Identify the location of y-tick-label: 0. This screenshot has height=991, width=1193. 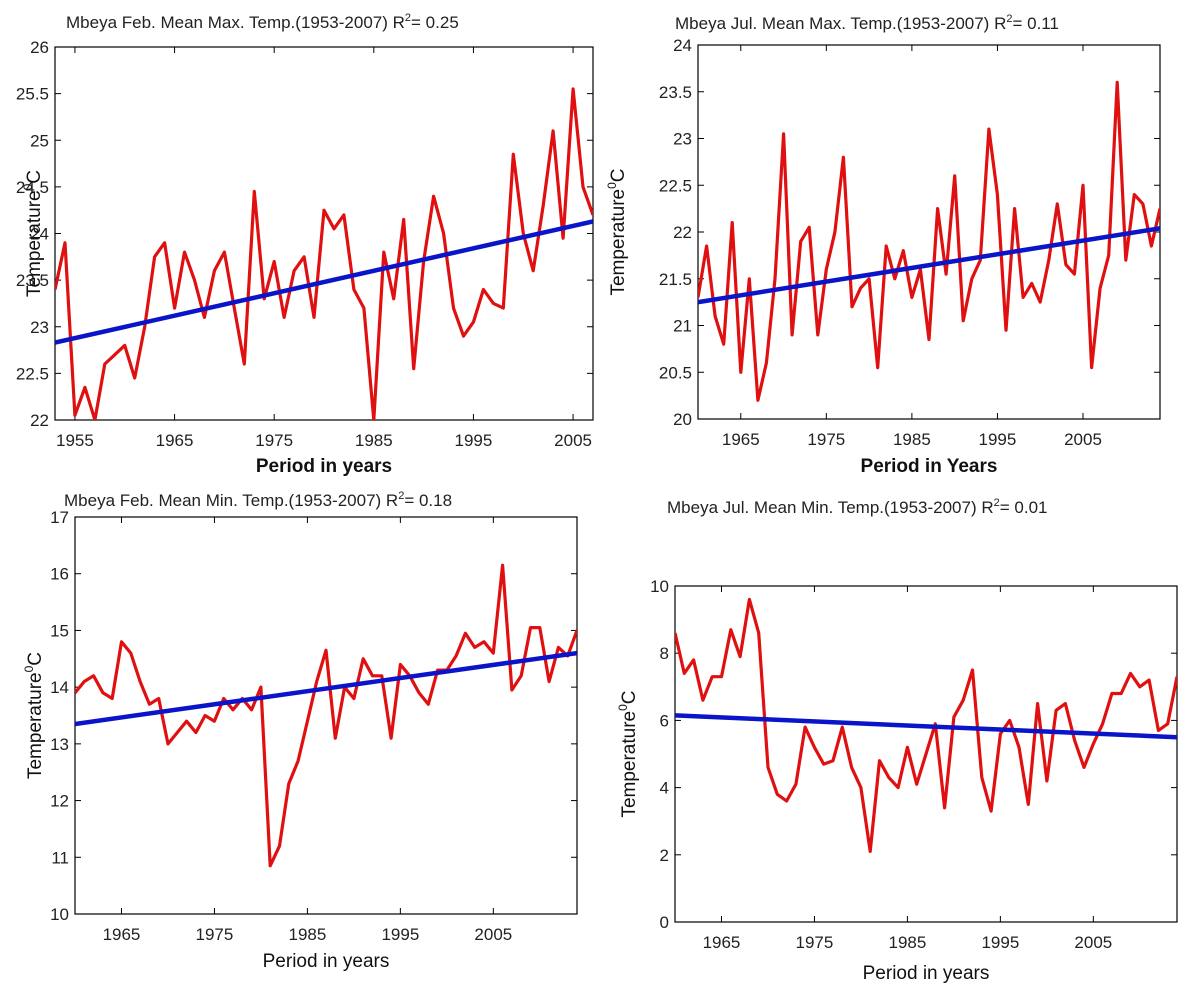
(664, 922).